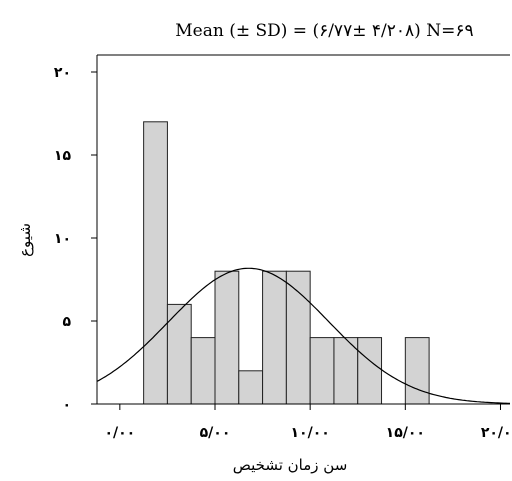 This screenshot has width=512, height=481. I want to click on sample-size-label: N=۶۹, so click(449, 31).